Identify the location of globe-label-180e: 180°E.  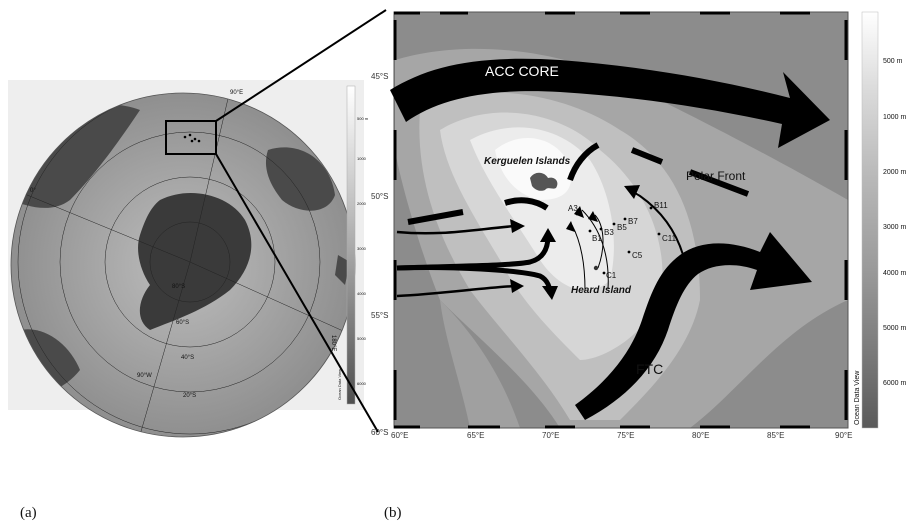
(333, 343).